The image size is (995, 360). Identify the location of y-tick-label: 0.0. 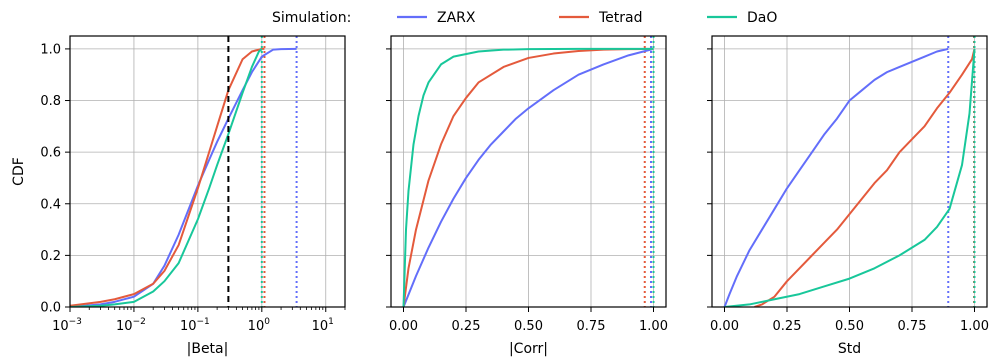
(50, 308).